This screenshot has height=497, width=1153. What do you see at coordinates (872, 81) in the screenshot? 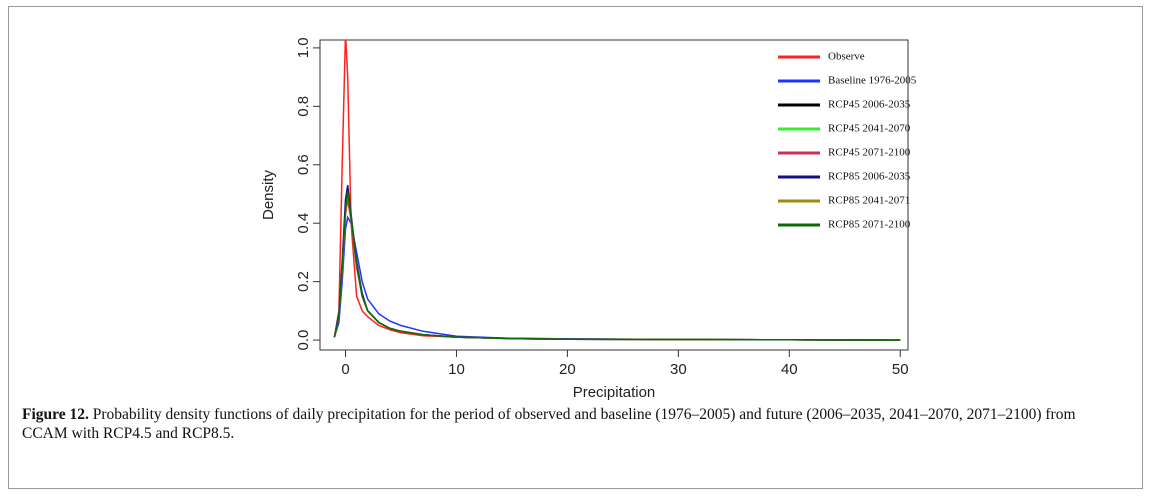
I see `legend-label: Baseline 1976-2005` at bounding box center [872, 81].